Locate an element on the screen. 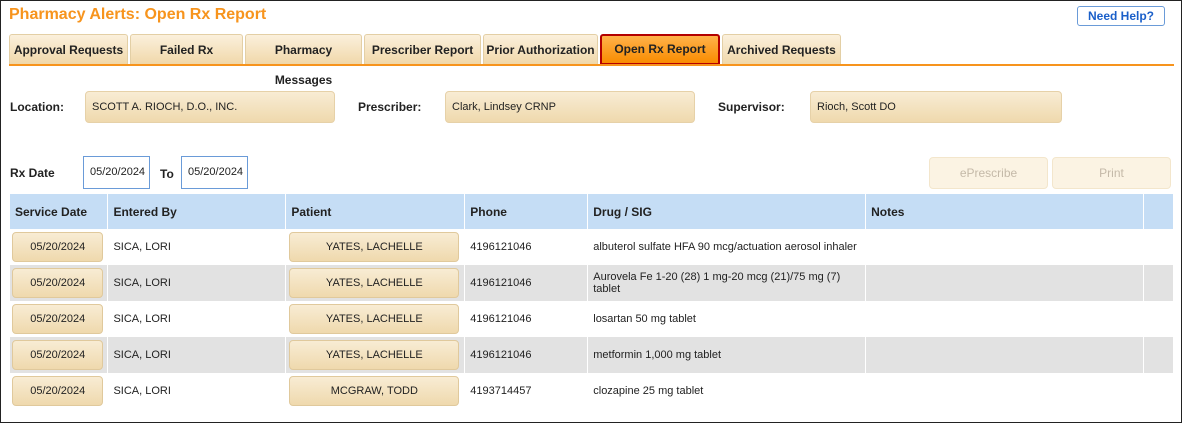 The height and width of the screenshot is (423, 1182). tab-failed-rx: Failed Rx is located at coordinates (186, 49).